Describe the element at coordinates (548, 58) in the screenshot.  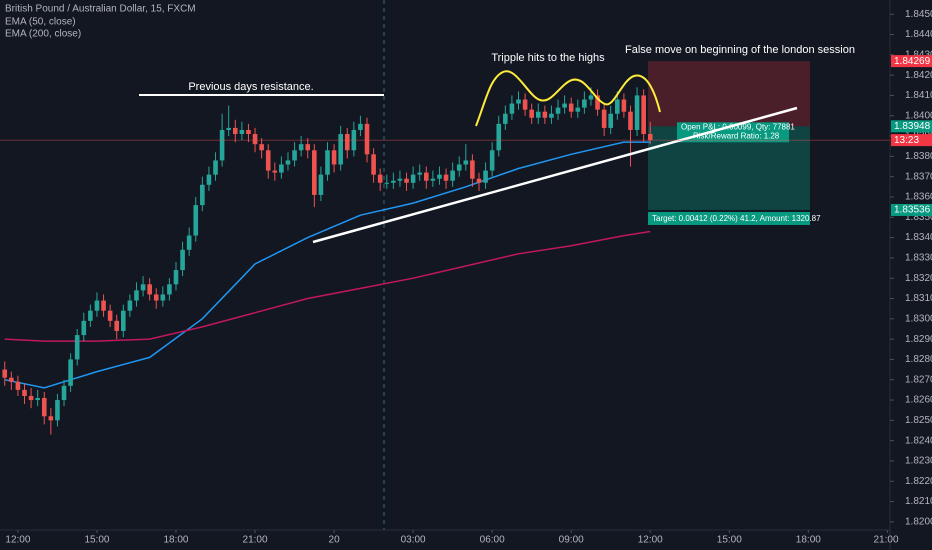
I see `annotation: Tripple hits to the highs` at that location.